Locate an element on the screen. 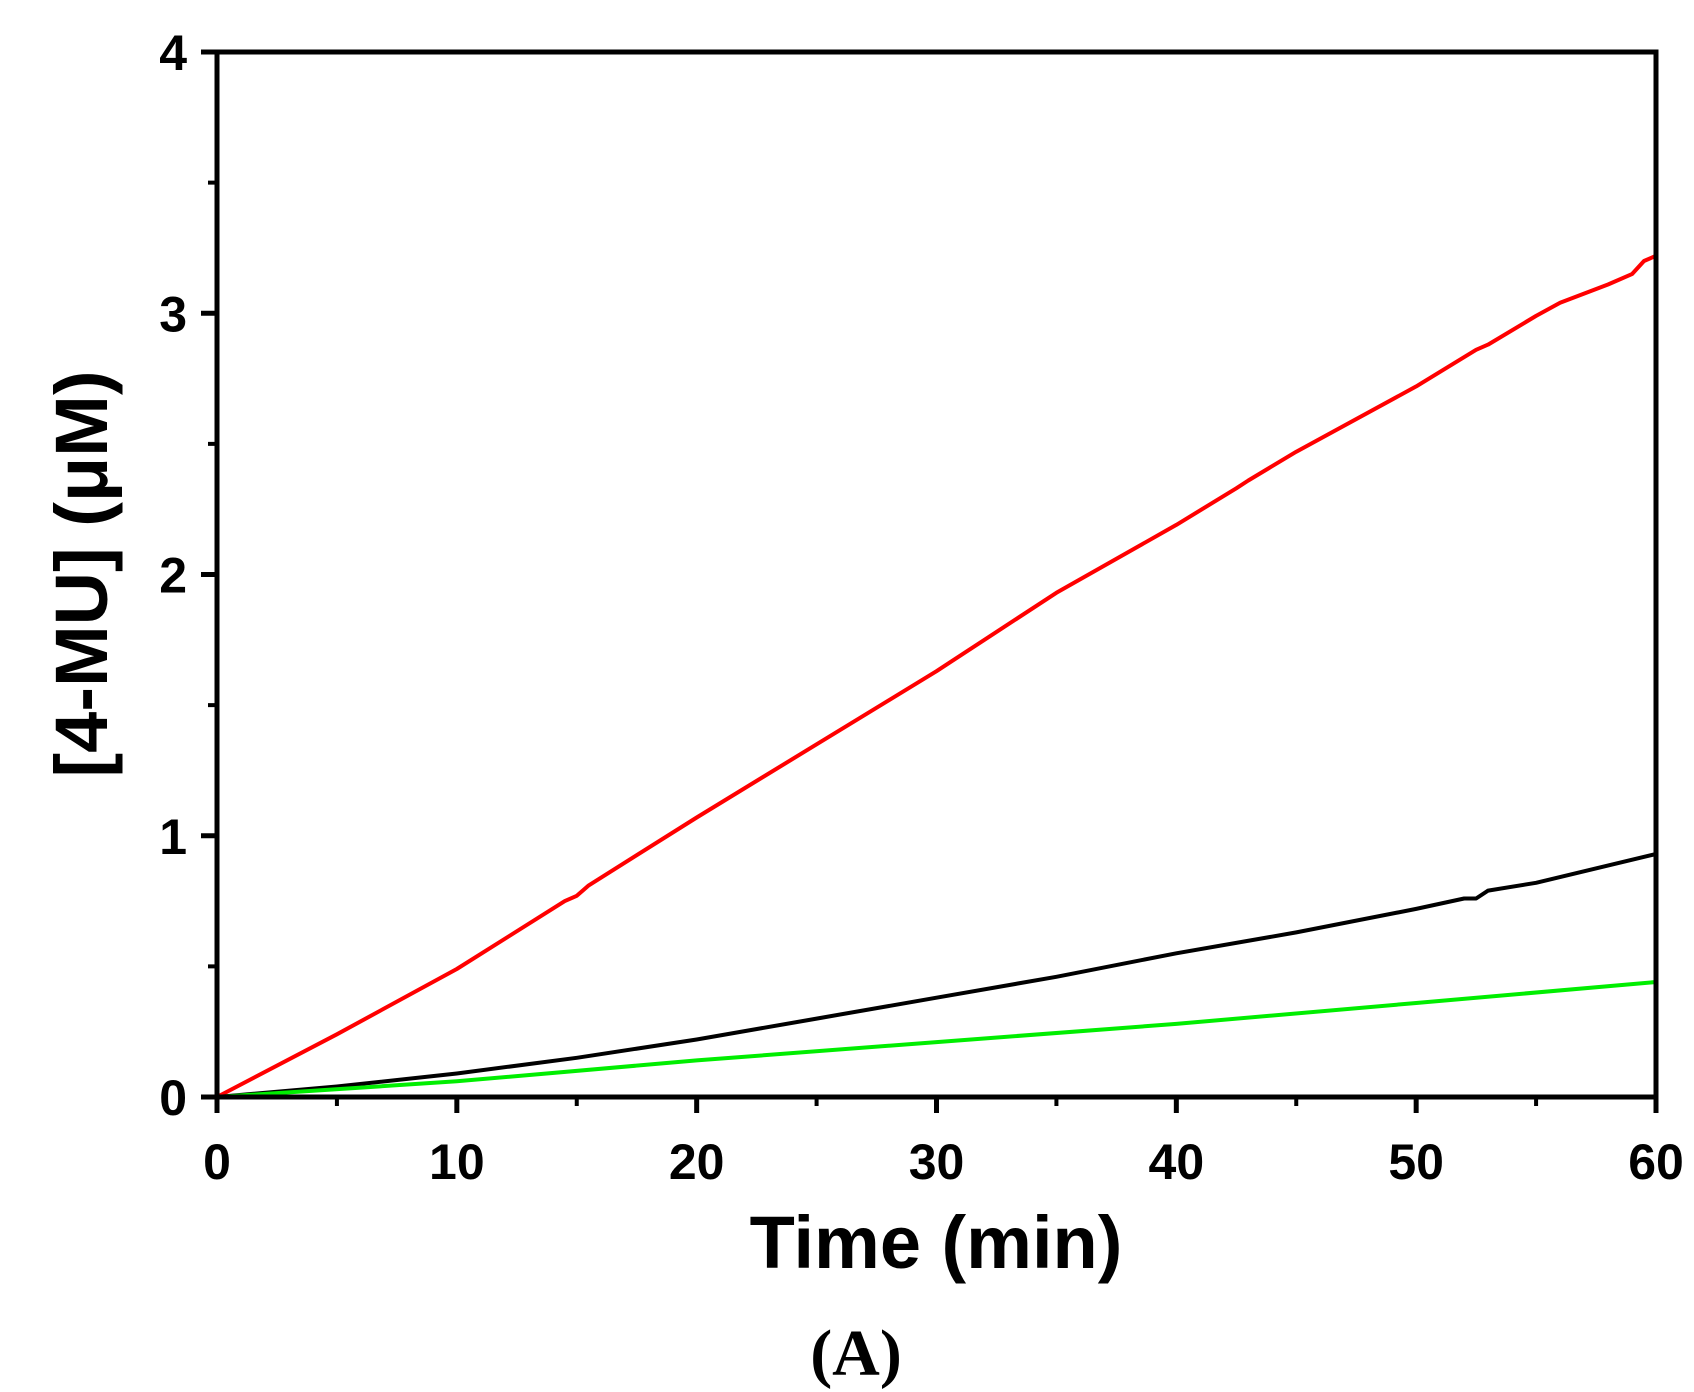  y-tick-label: 3 is located at coordinates (173, 314).